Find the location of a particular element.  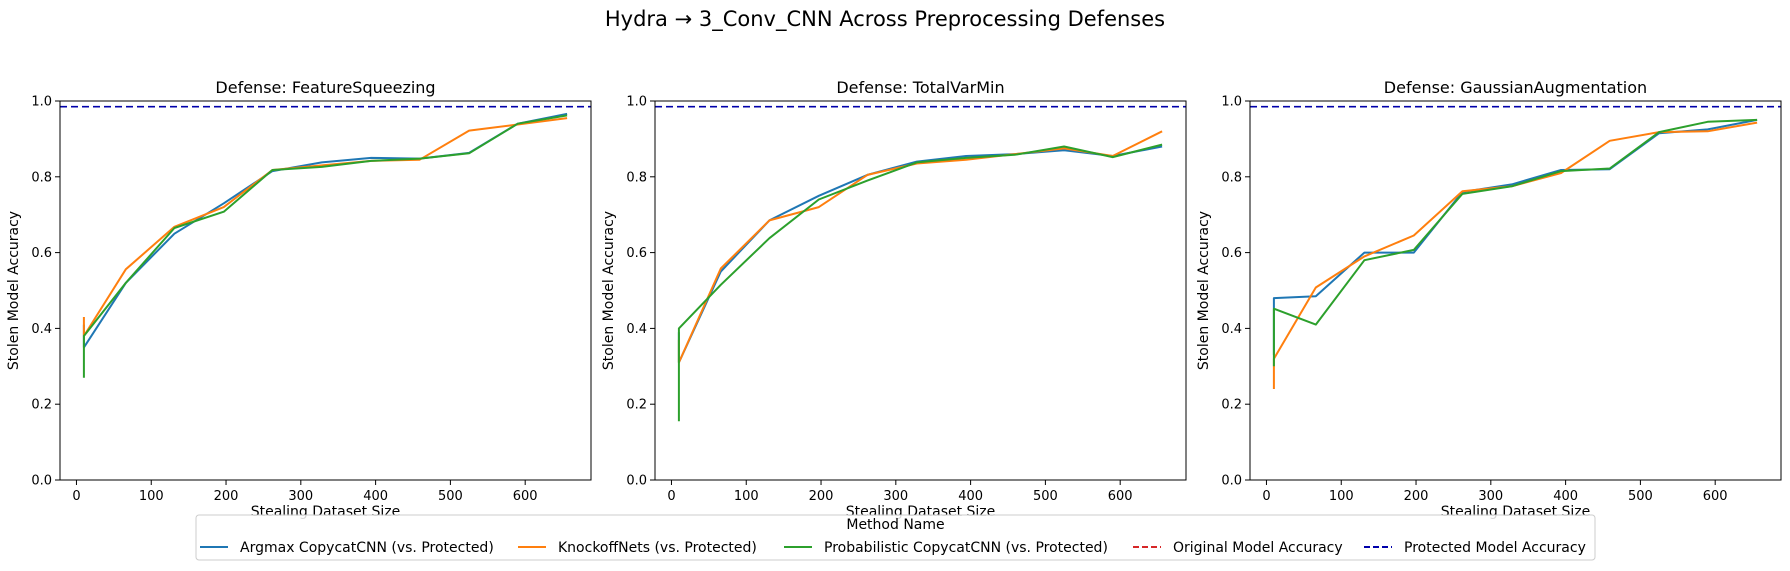

legend-entry-label: Argmax CopycatCNN (vs. Protected) is located at coordinates (367, 548).